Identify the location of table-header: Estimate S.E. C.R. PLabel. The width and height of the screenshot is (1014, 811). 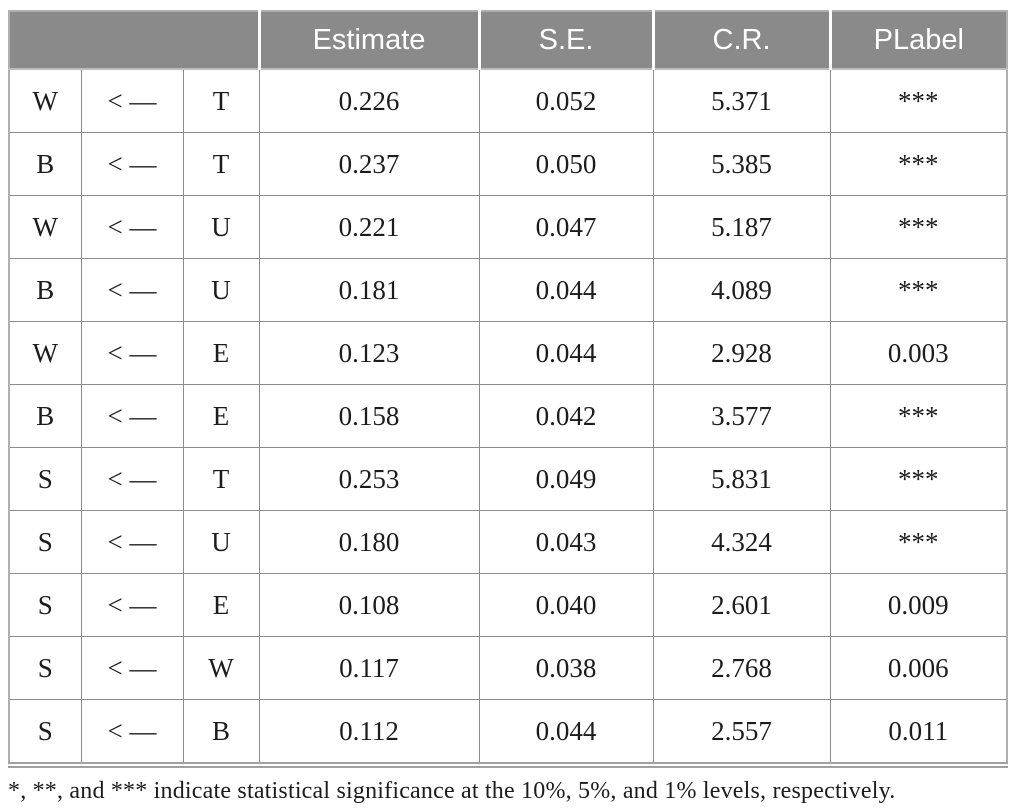
(508, 40).